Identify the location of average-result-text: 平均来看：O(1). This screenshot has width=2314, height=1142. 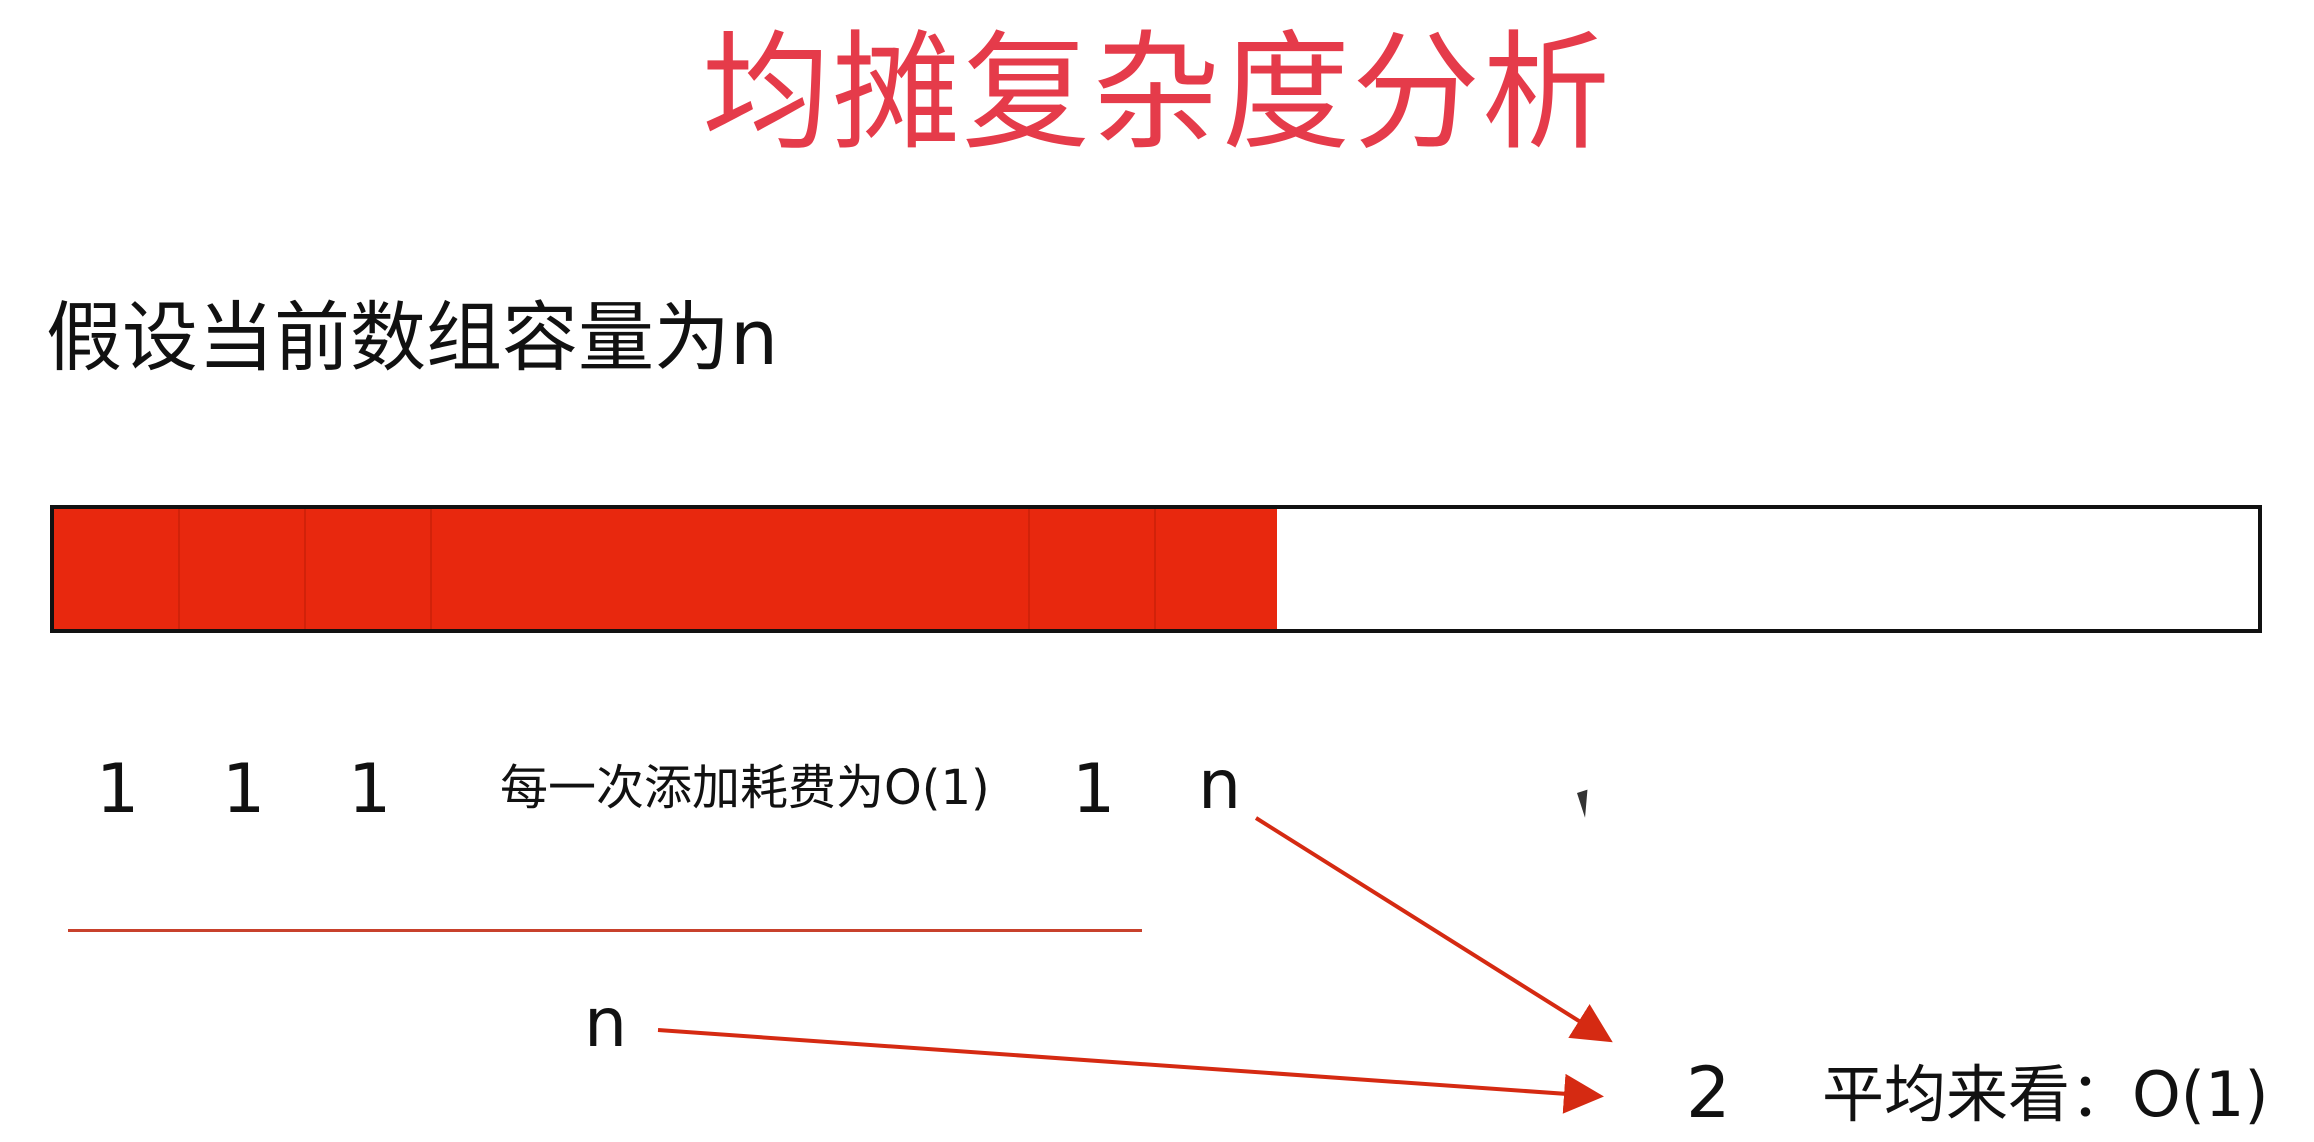
(2045, 1094).